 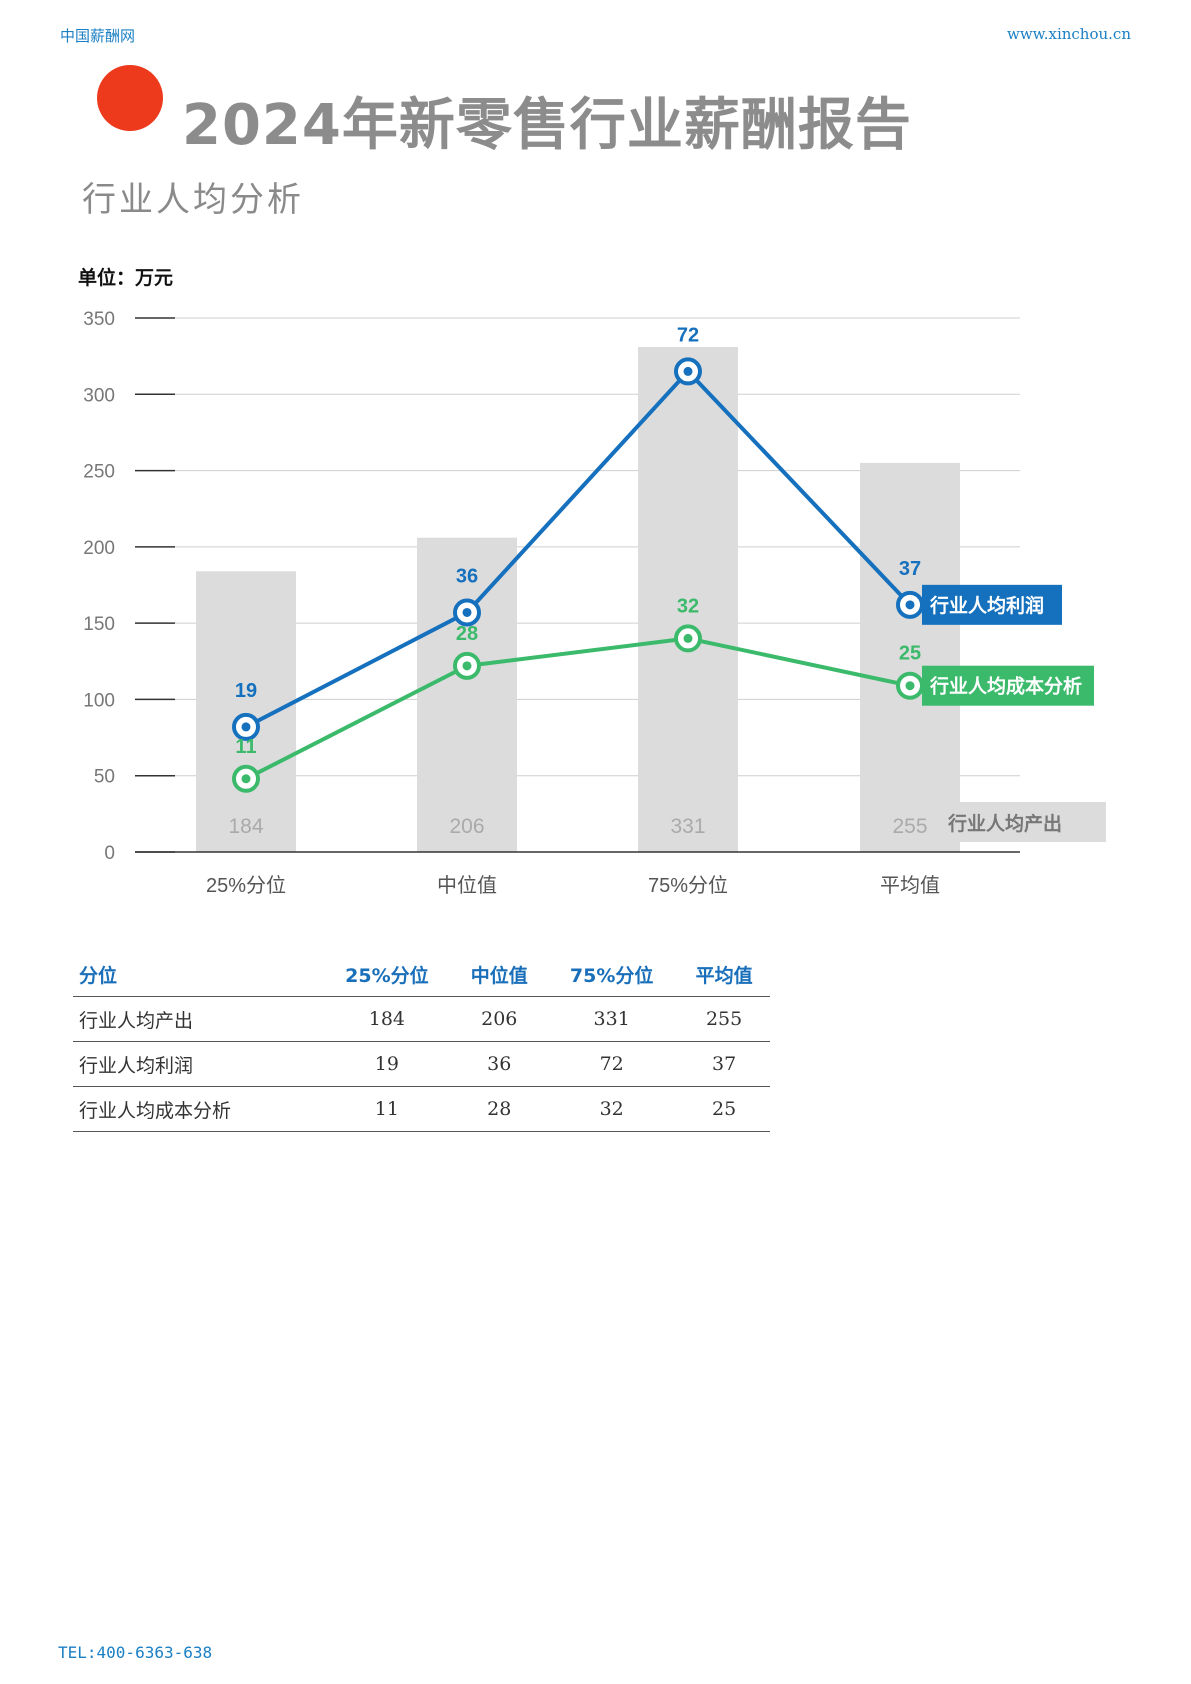 What do you see at coordinates (99, 395) in the screenshot?
I see `y-tick-label: 300` at bounding box center [99, 395].